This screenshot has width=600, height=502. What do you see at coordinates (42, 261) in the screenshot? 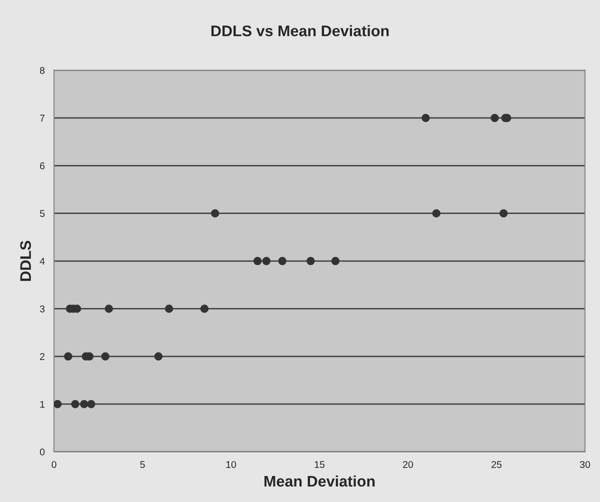
I see `y-tick-label: 4` at bounding box center [42, 261].